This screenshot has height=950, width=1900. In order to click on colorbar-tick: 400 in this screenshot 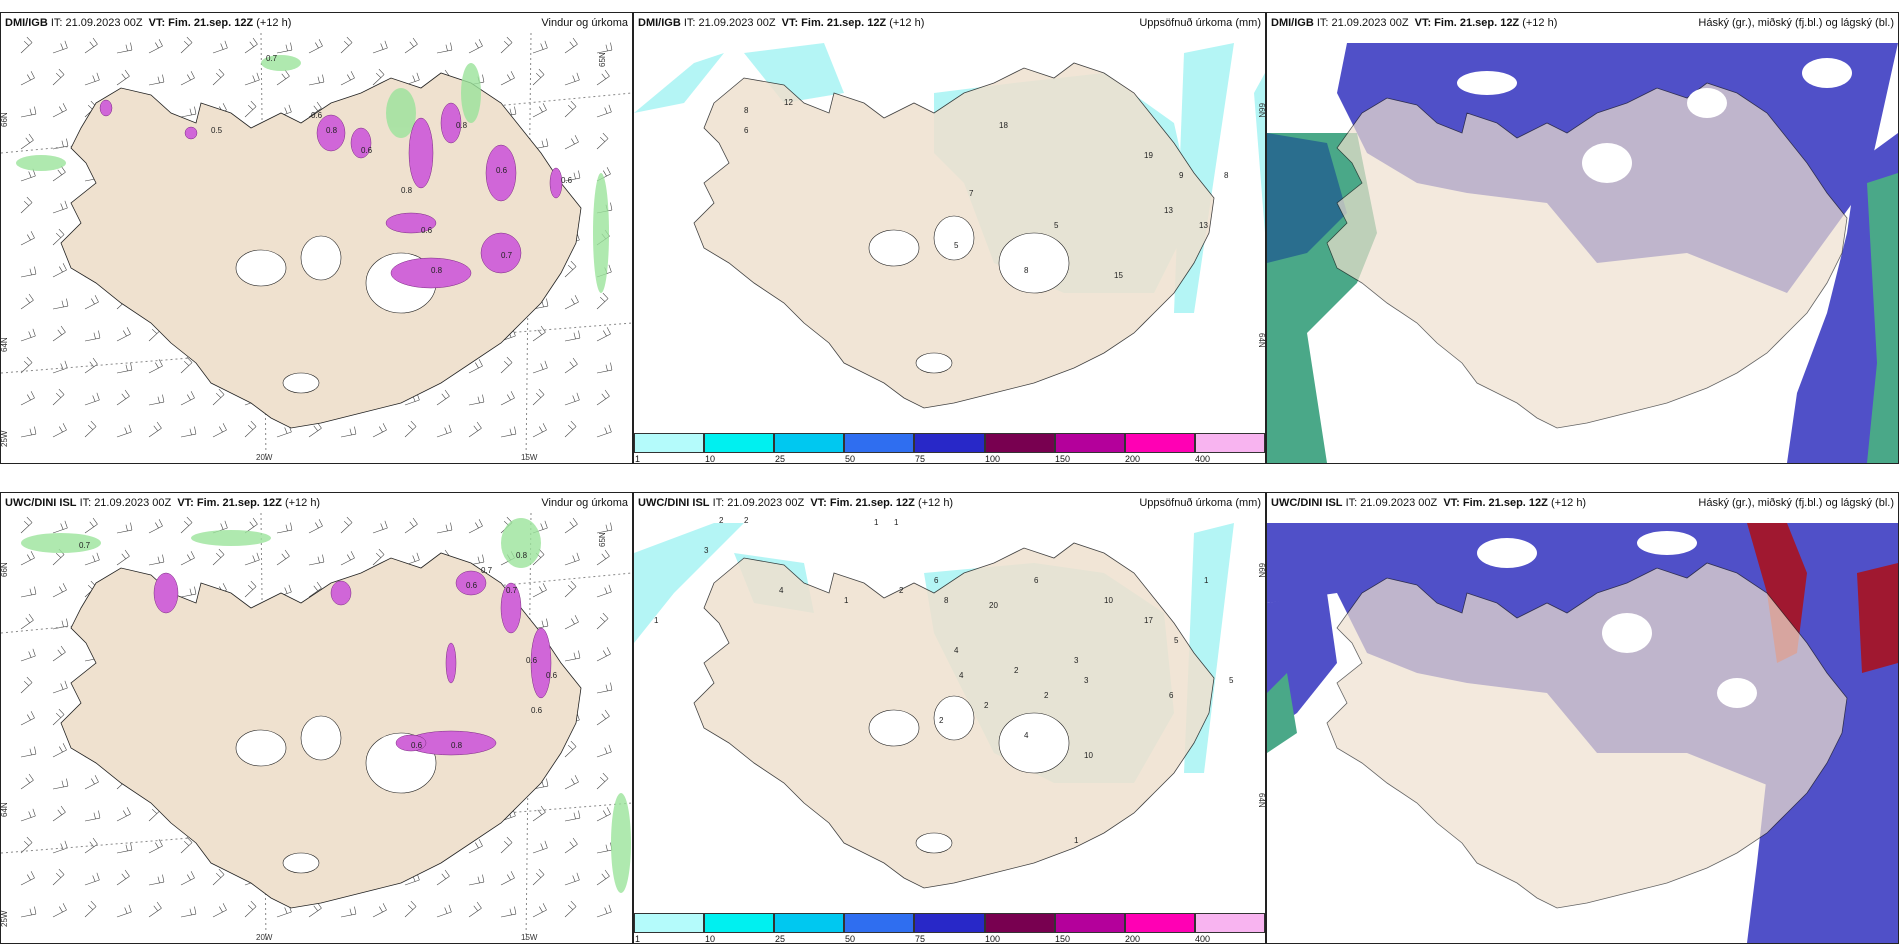, I will do `click(1203, 939)`.